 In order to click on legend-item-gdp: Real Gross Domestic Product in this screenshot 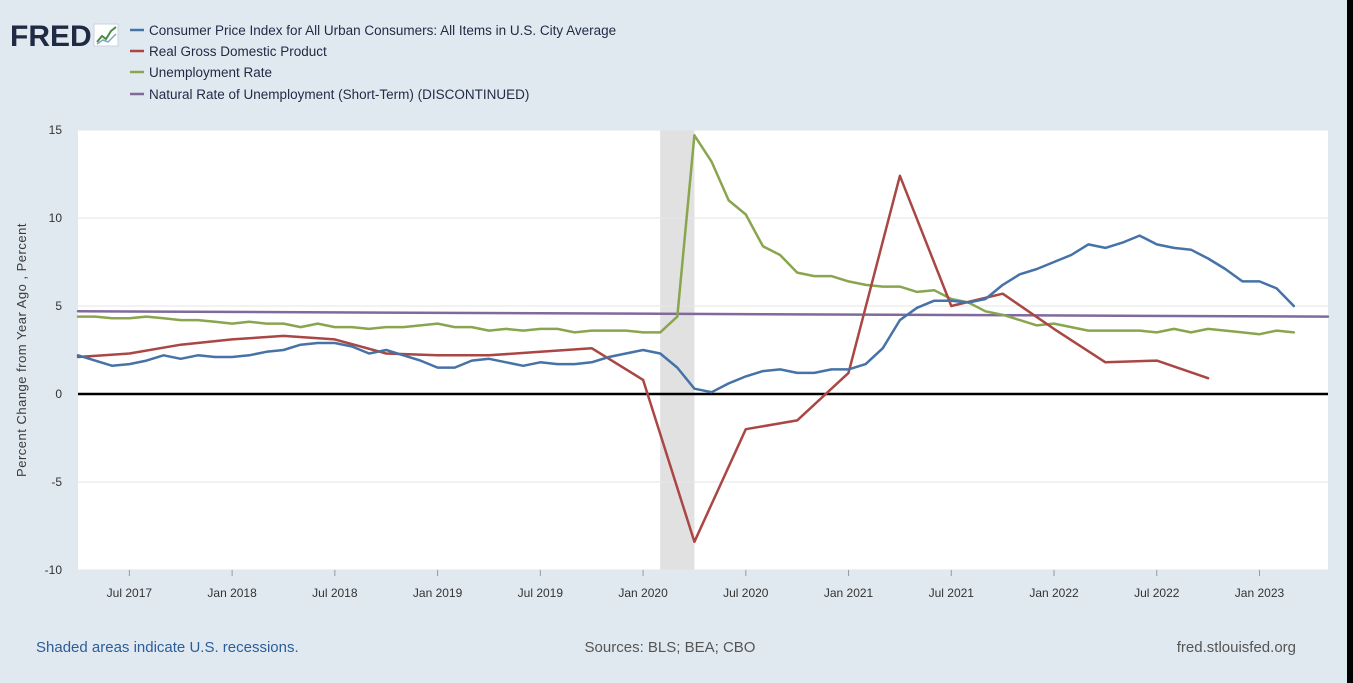, I will do `click(228, 51)`.